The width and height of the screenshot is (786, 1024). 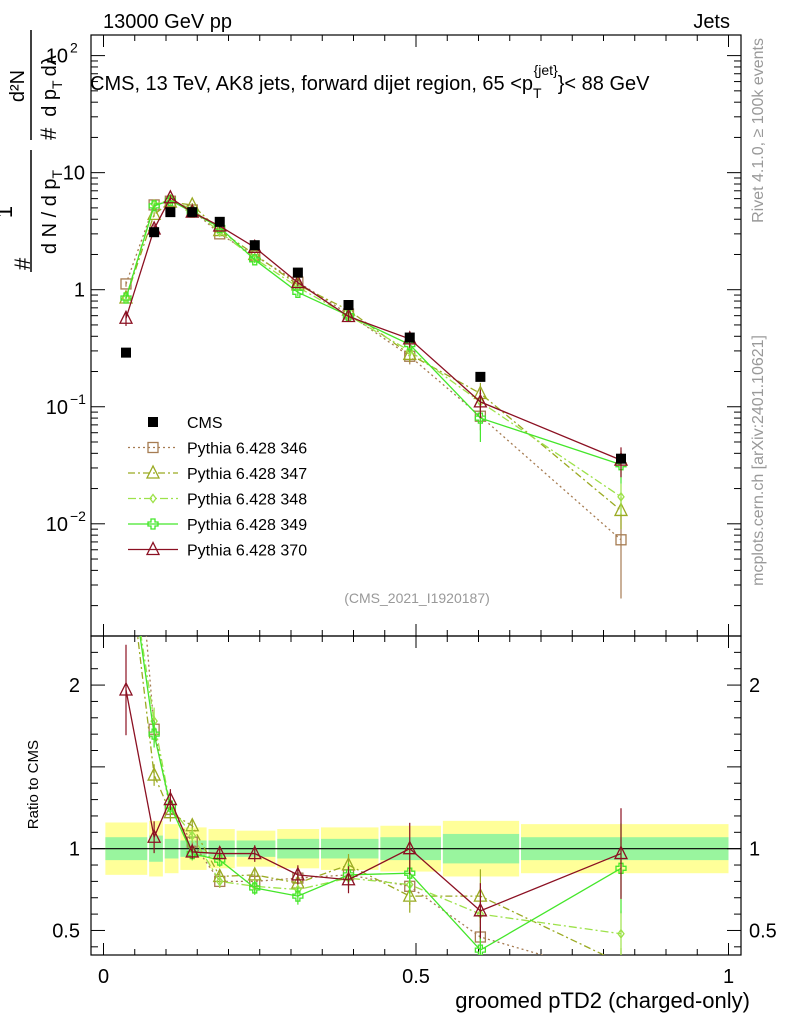 What do you see at coordinates (50, 103) in the screenshot?
I see `ylabel-den2: d p` at bounding box center [50, 103].